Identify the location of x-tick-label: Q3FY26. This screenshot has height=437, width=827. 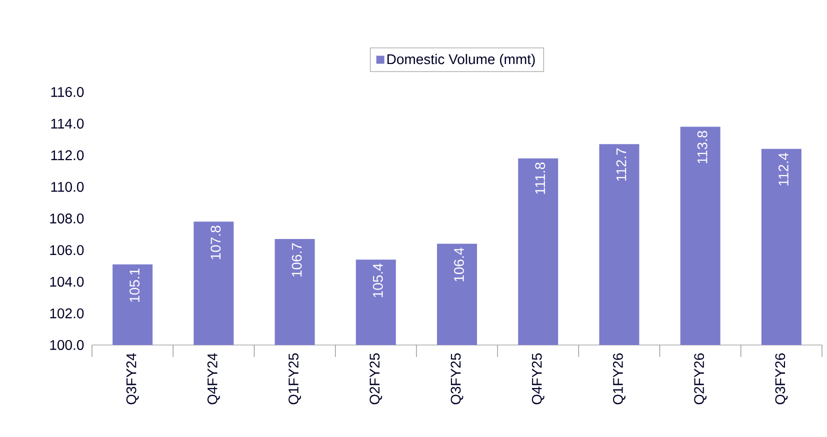
(781, 378).